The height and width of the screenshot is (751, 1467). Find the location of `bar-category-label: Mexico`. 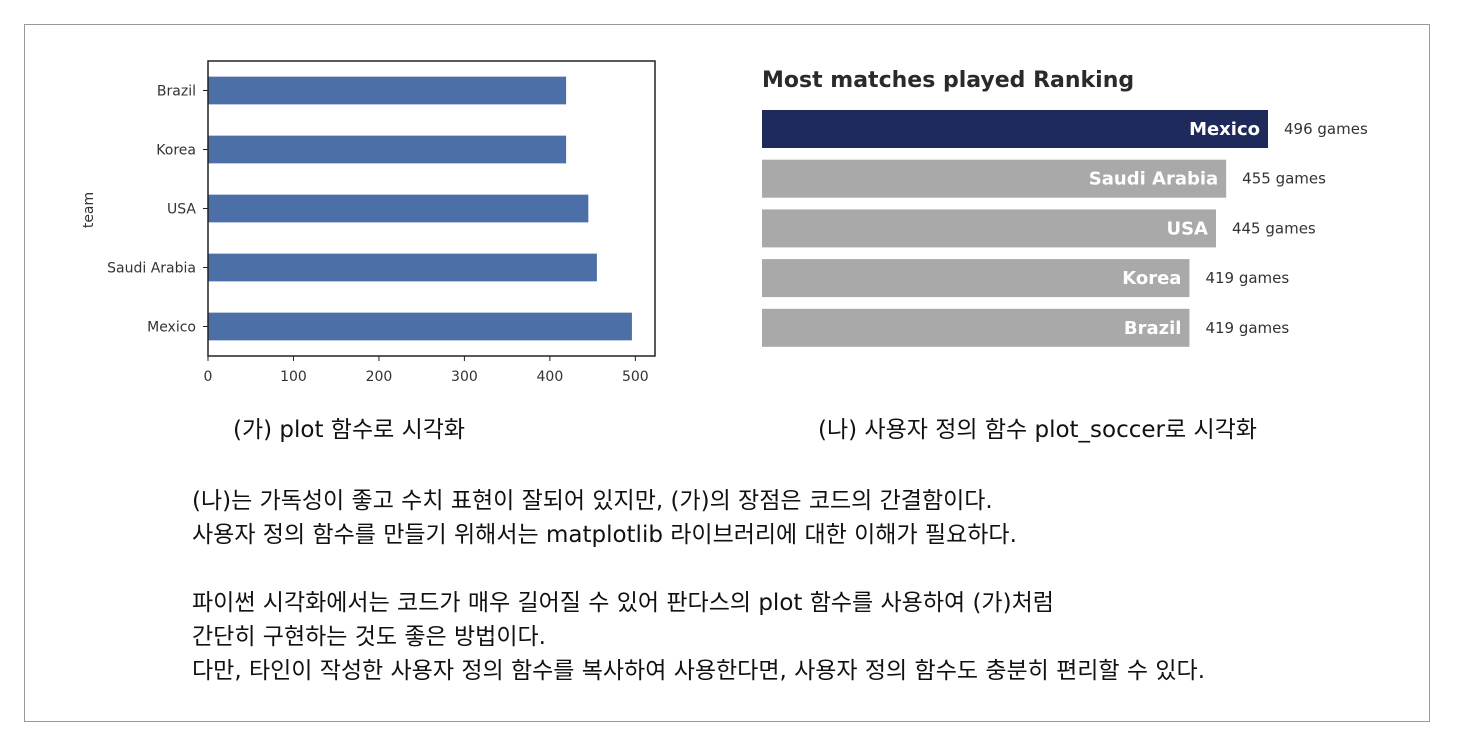

bar-category-label: Mexico is located at coordinates (1224, 129).